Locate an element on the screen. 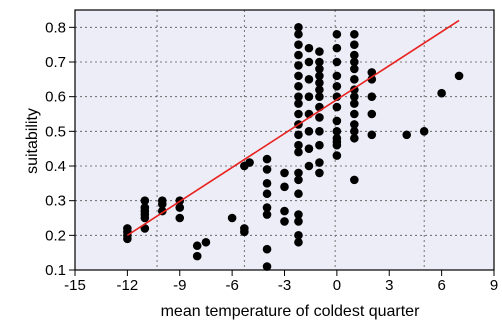 This screenshot has width=502, height=323. y-tick-label: 0.8 is located at coordinates (55, 27).